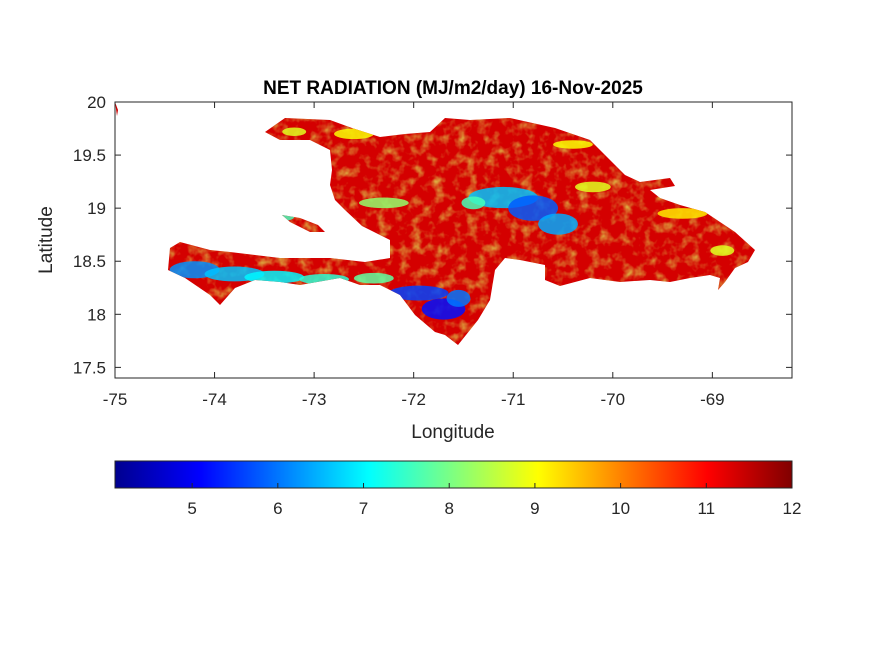 The width and height of the screenshot is (875, 656). I want to click on island-outline, so click(116, 109).